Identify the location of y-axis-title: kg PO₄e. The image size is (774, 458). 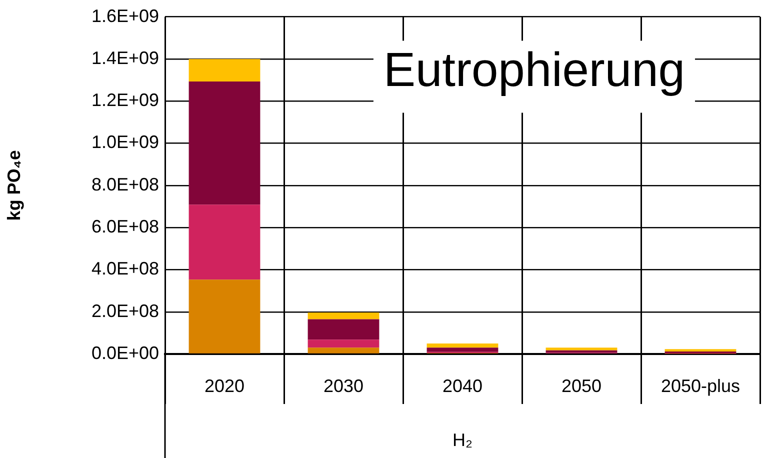
(14, 185).